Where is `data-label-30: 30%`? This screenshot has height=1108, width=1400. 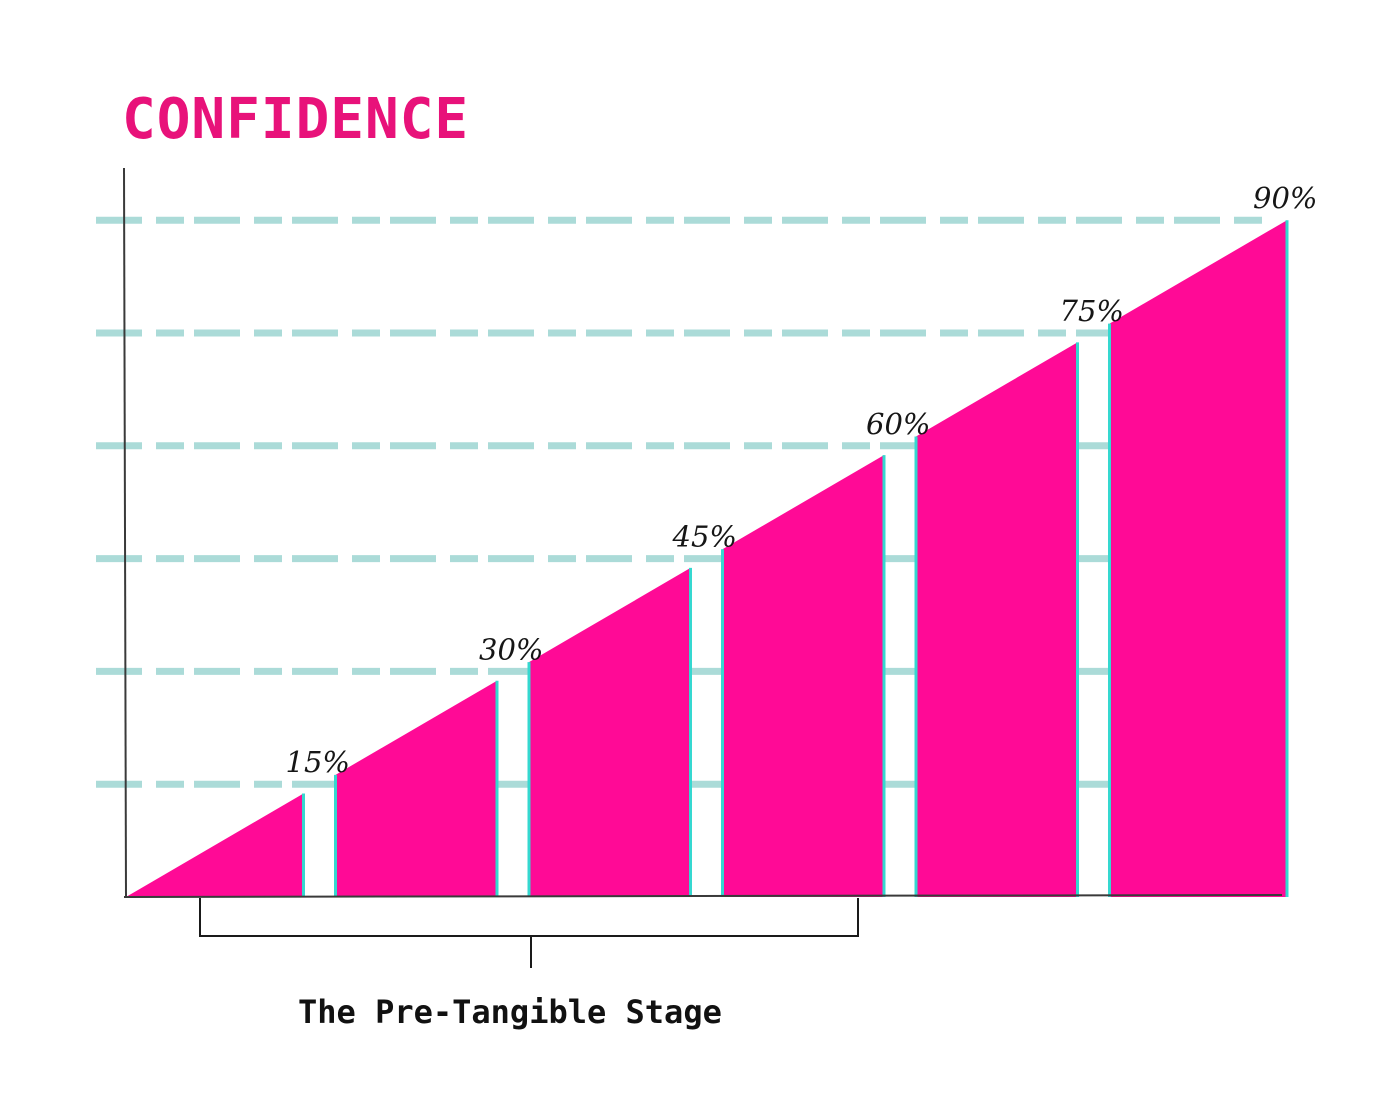
data-label-30: 30% is located at coordinates (511, 649).